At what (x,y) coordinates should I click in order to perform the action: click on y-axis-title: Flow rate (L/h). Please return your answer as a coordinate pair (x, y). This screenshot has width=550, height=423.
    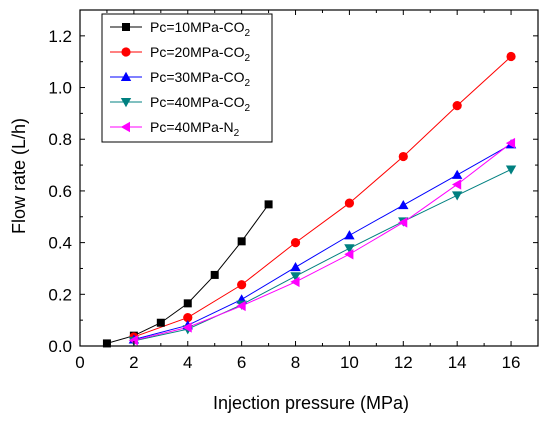
    Looking at the image, I should click on (19, 176).